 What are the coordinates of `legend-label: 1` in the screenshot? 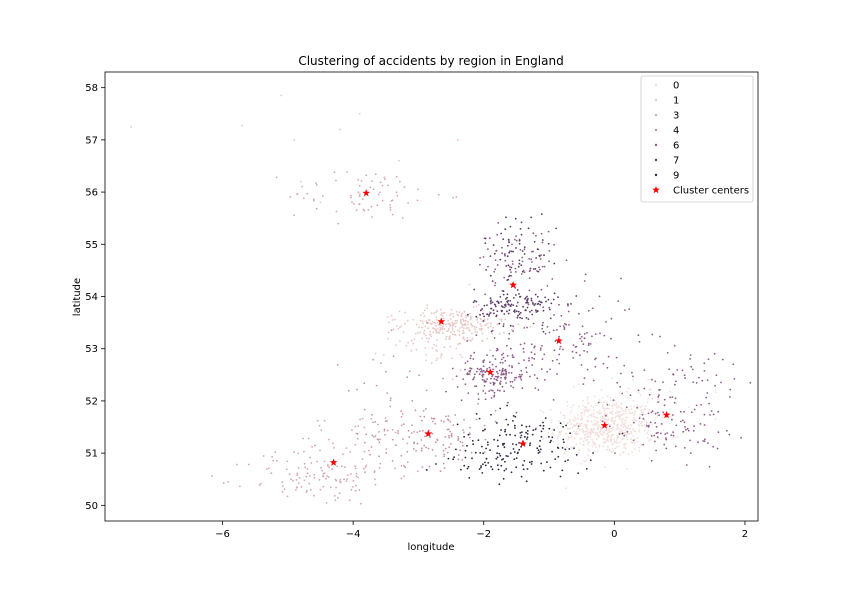 It's located at (676, 101).